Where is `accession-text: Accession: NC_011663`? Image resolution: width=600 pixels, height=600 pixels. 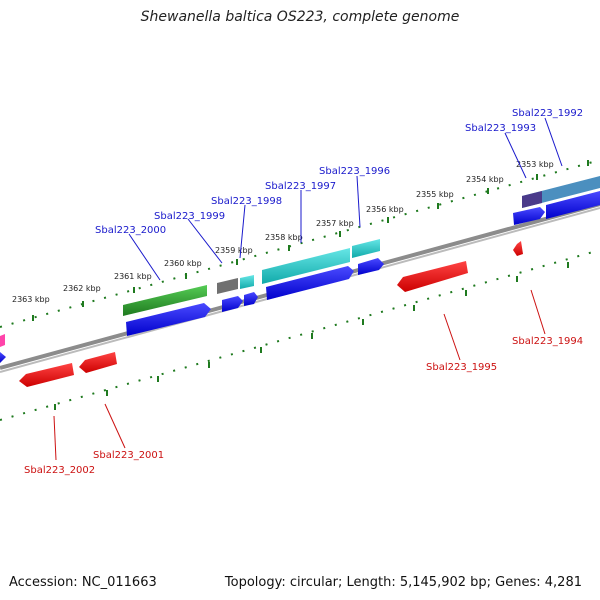
accession-text: Accession: NC_011663 is located at coordinates (83, 582).